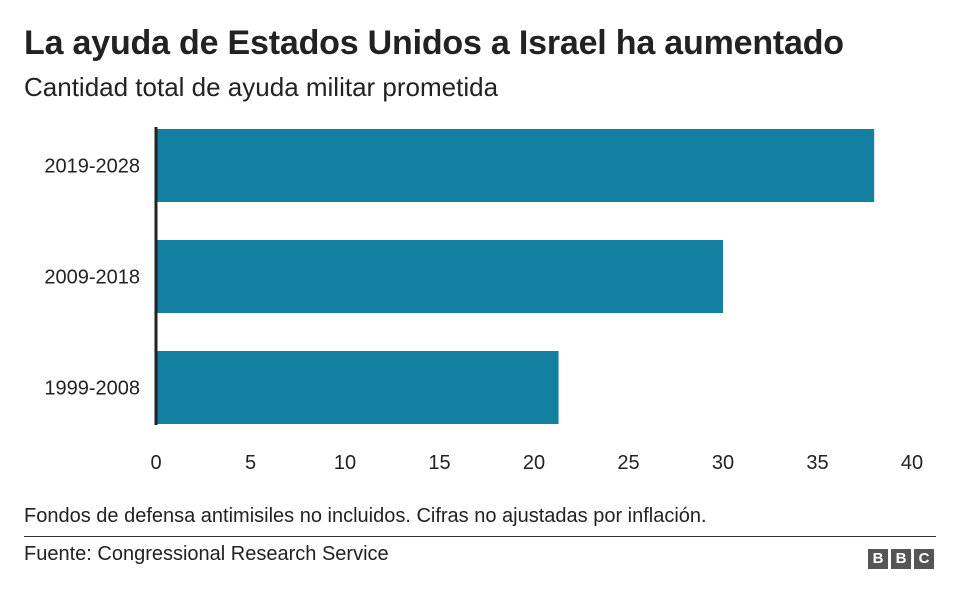 This screenshot has height=599, width=960. I want to click on x-tick-label: 15, so click(439, 463).